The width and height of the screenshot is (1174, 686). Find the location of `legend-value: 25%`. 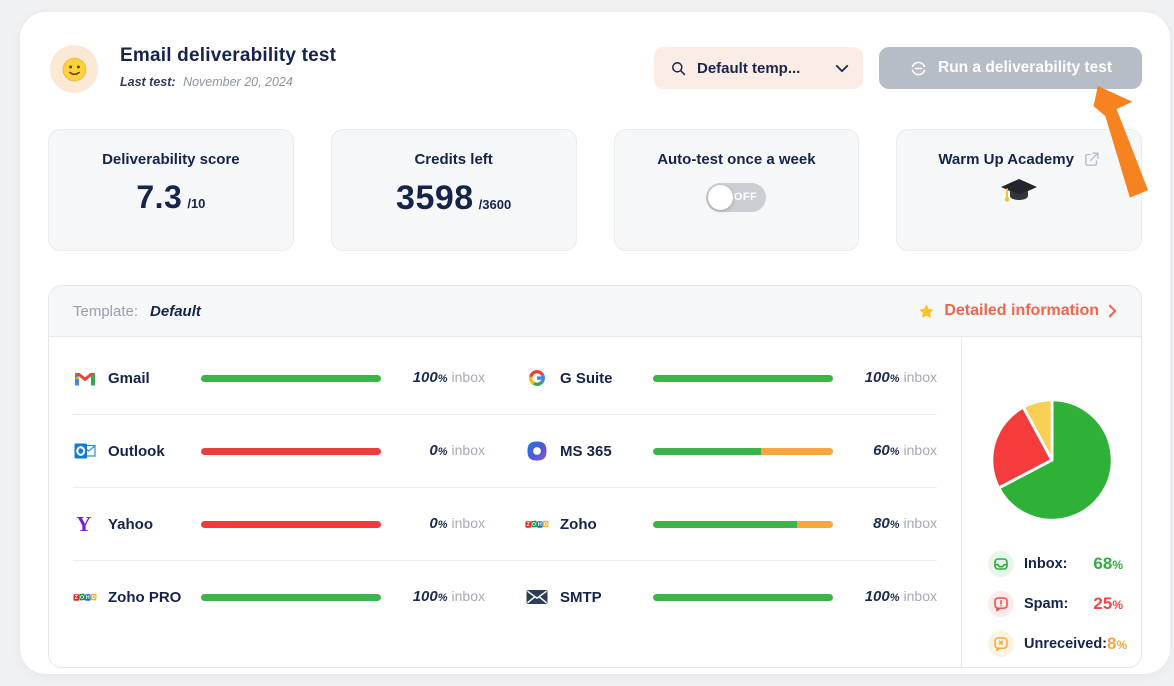

legend-value: 25% is located at coordinates (1108, 603).